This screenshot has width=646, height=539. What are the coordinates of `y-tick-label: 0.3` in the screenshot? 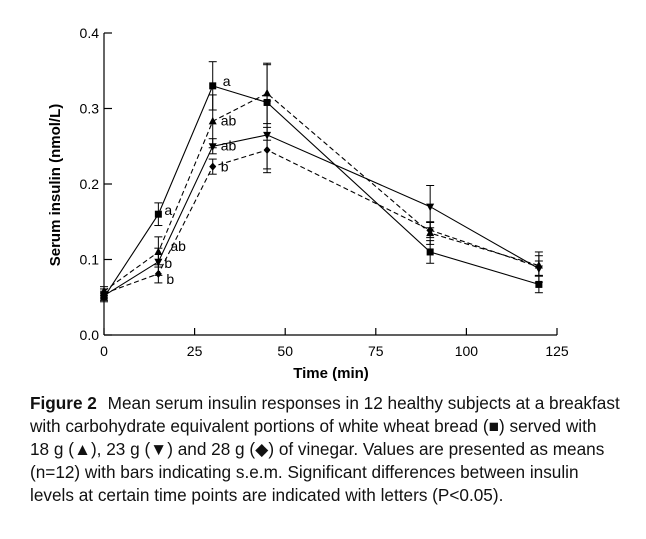 It's located at (90, 109).